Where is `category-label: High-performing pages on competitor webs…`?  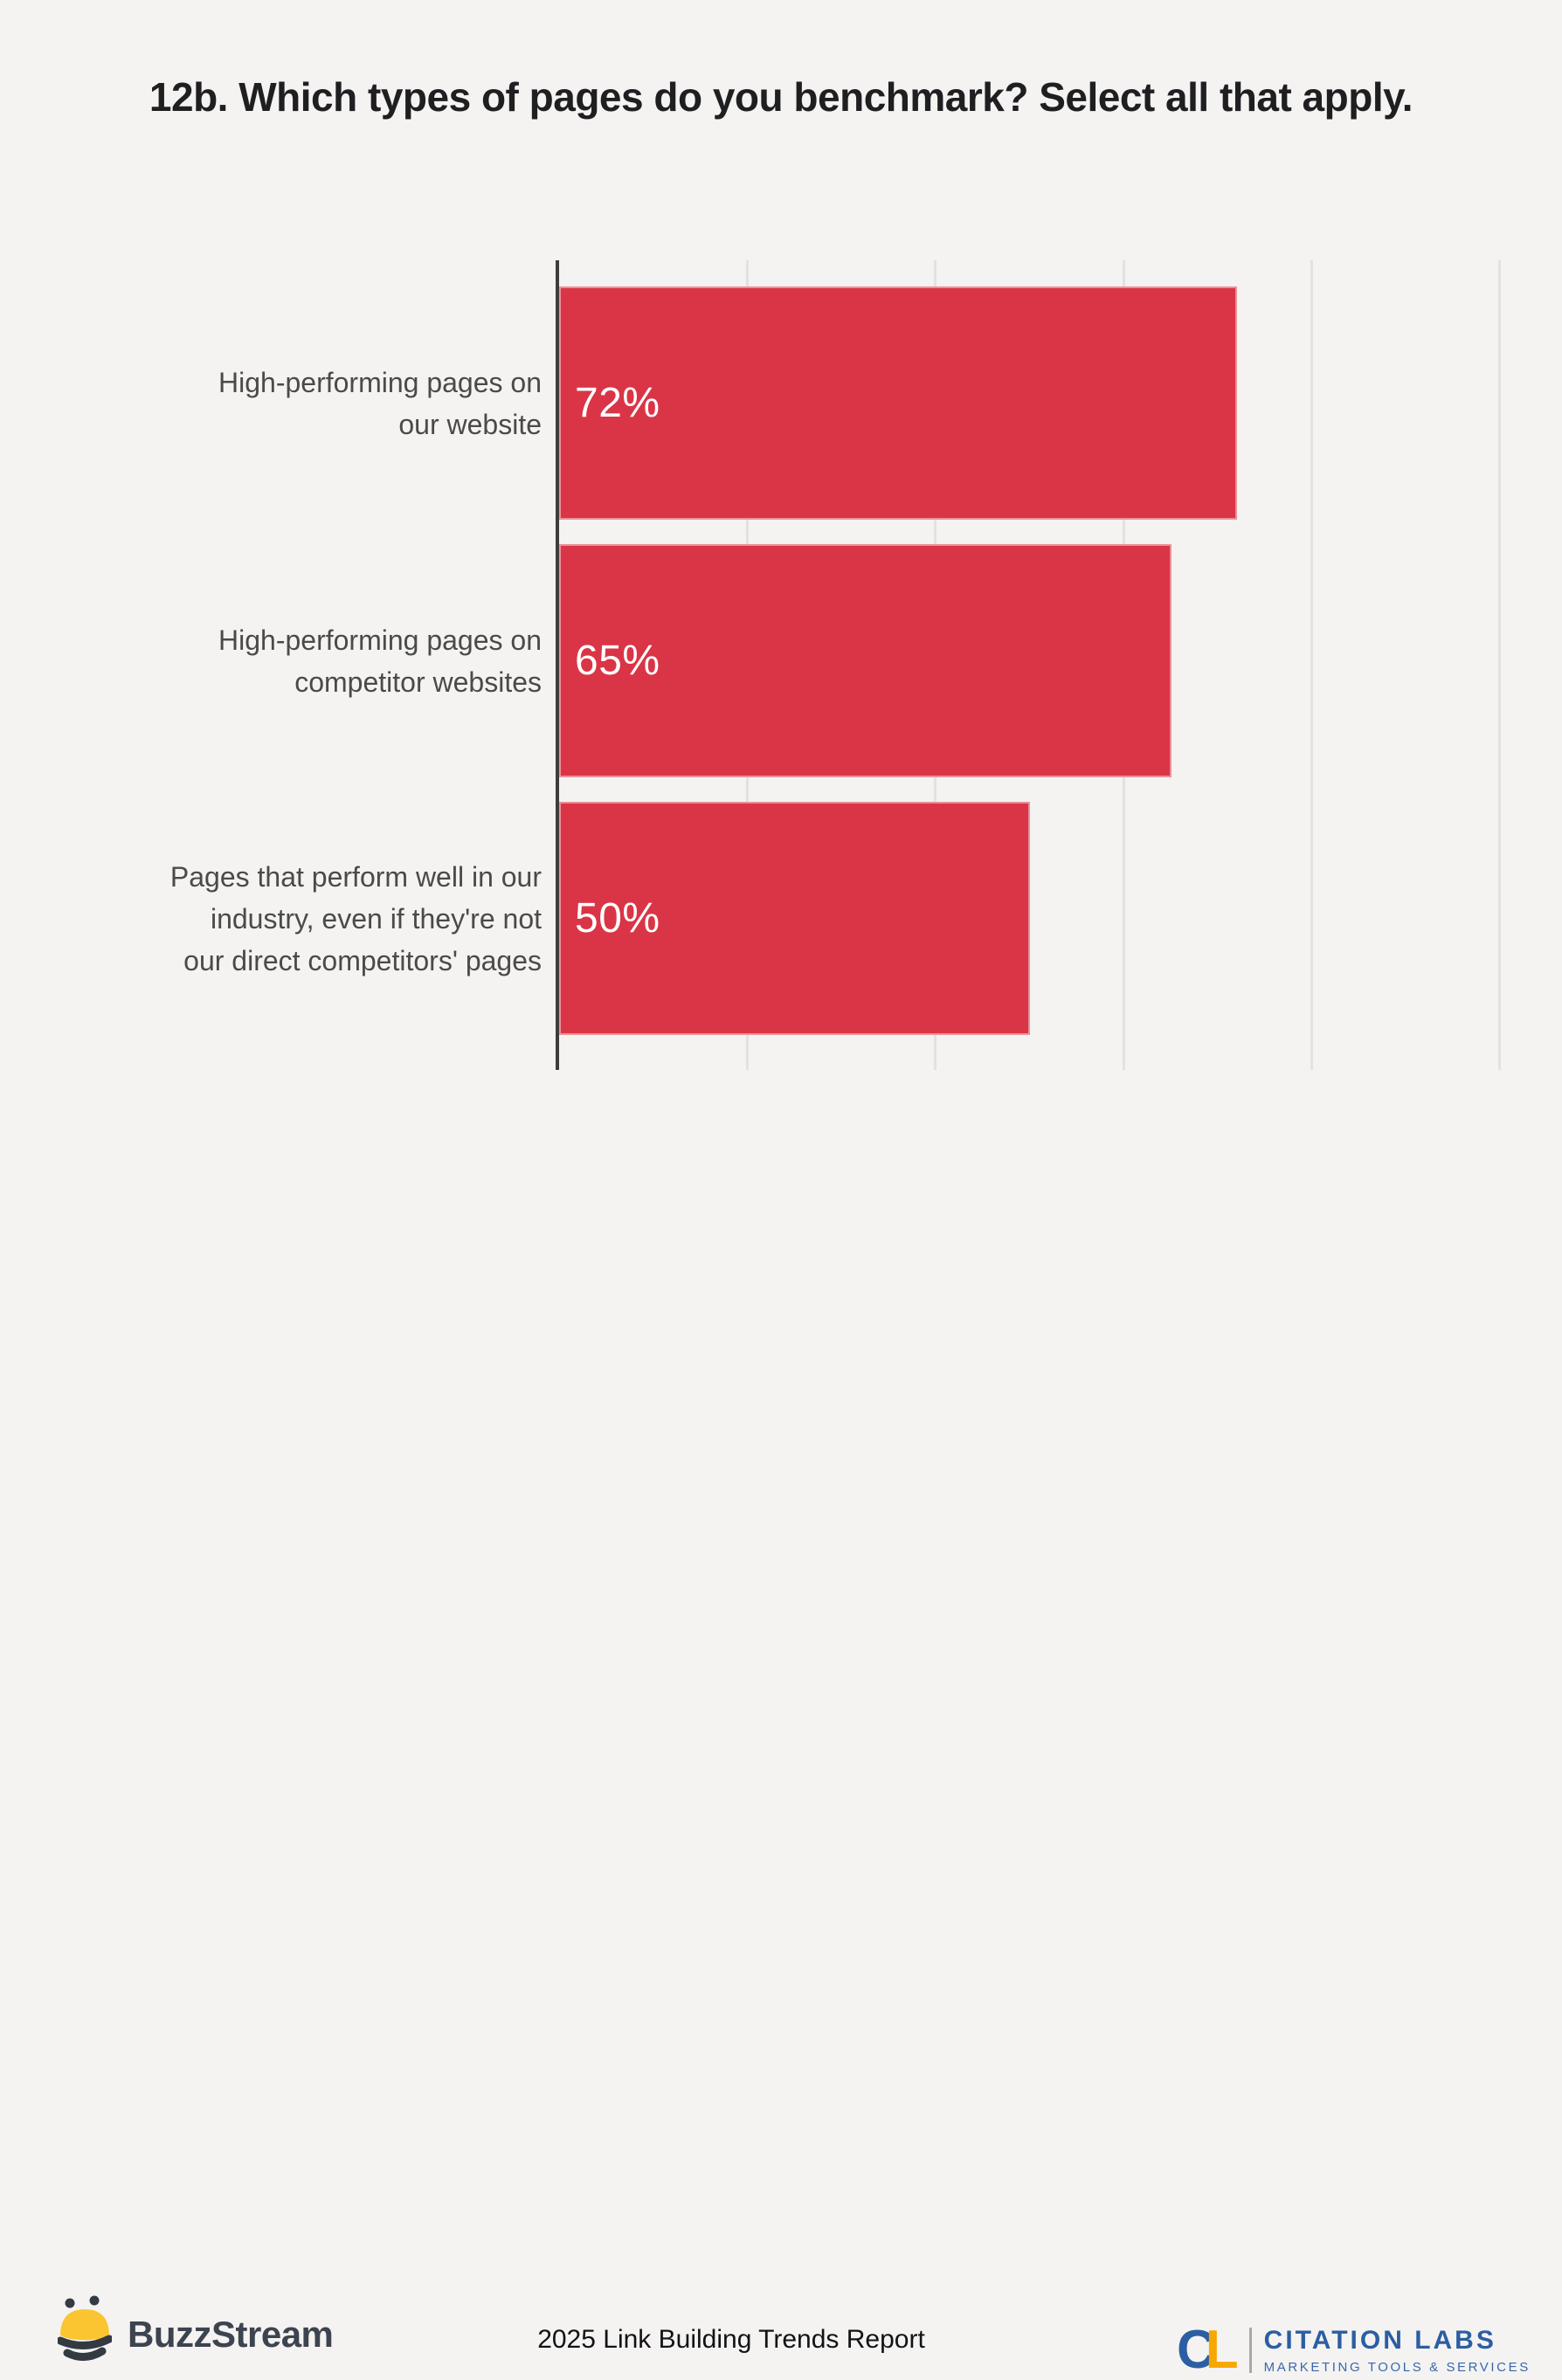
category-label: High-performing pages on competitor webs… is located at coordinates (283, 660).